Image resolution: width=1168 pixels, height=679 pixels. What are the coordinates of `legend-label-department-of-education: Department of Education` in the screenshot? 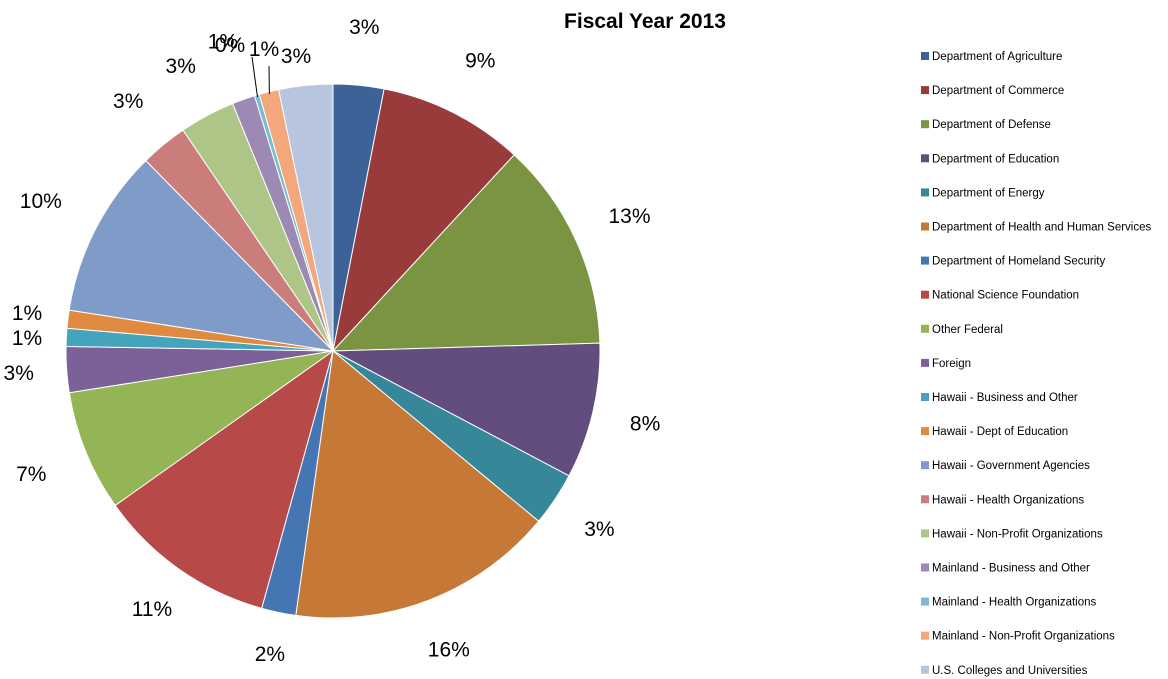 It's located at (995, 159).